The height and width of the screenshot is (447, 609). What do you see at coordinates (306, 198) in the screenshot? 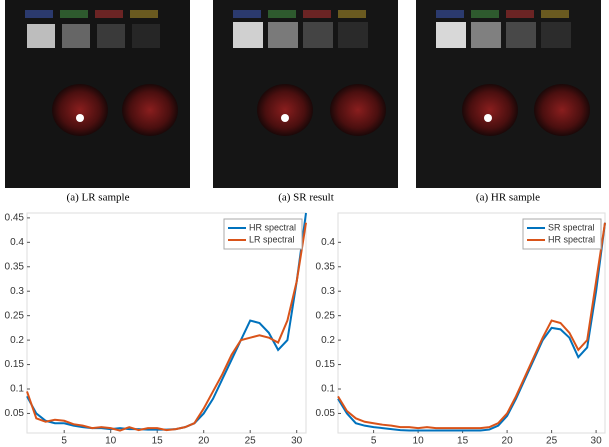
I see `caption: (a) SR result` at bounding box center [306, 198].